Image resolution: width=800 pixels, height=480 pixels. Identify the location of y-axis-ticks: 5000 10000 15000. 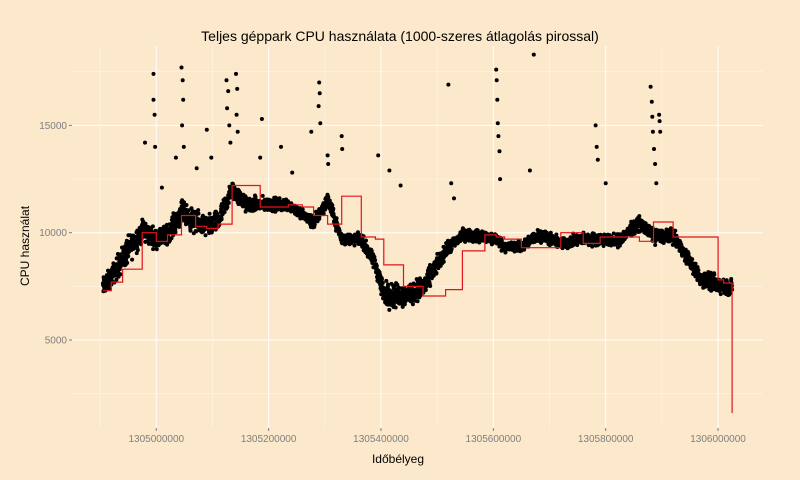
(55, 234).